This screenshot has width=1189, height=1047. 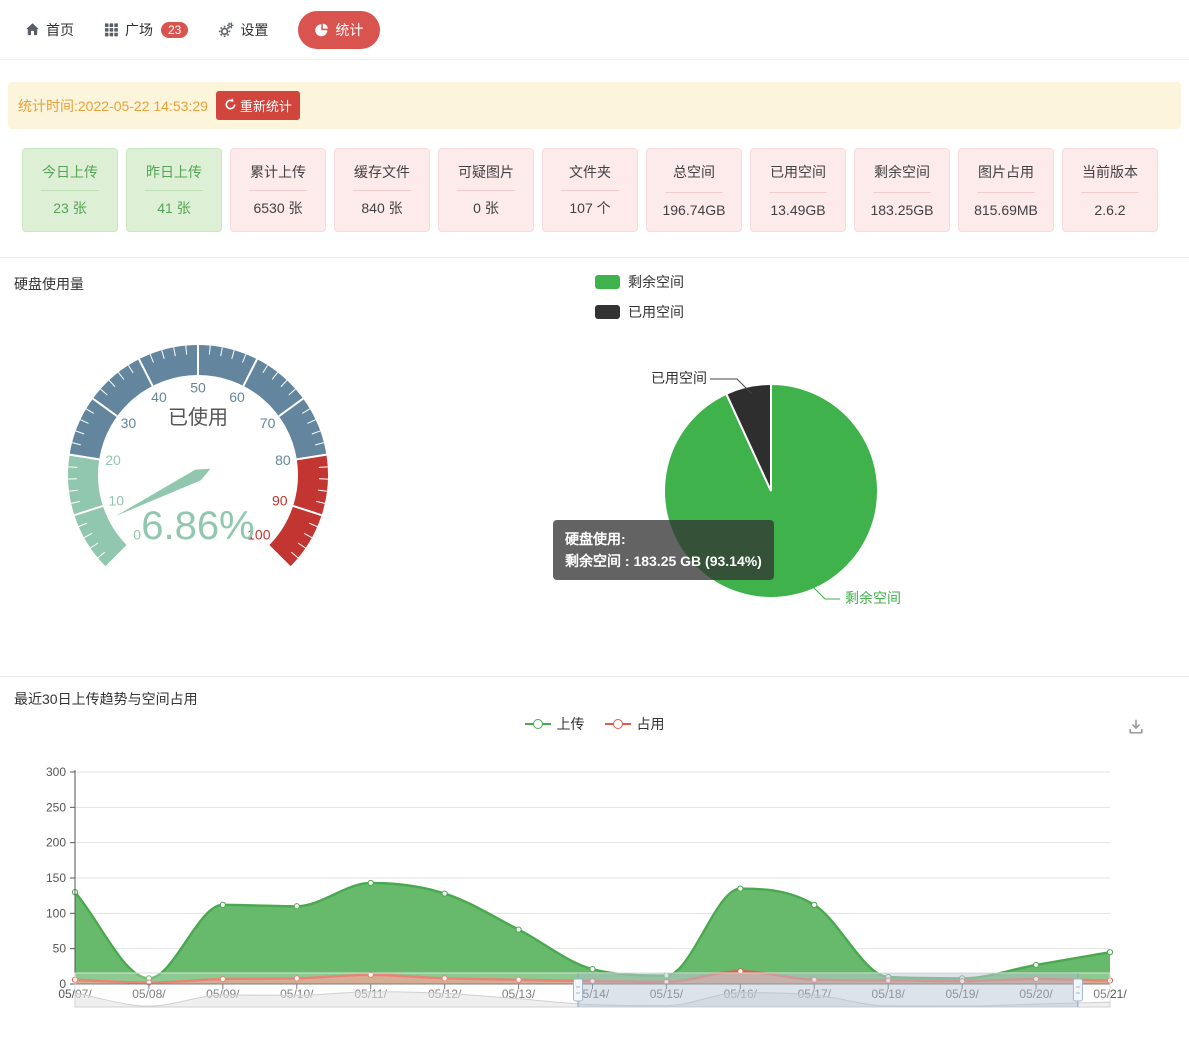 What do you see at coordinates (679, 378) in the screenshot?
I see `pie-callout-used: 已用空间` at bounding box center [679, 378].